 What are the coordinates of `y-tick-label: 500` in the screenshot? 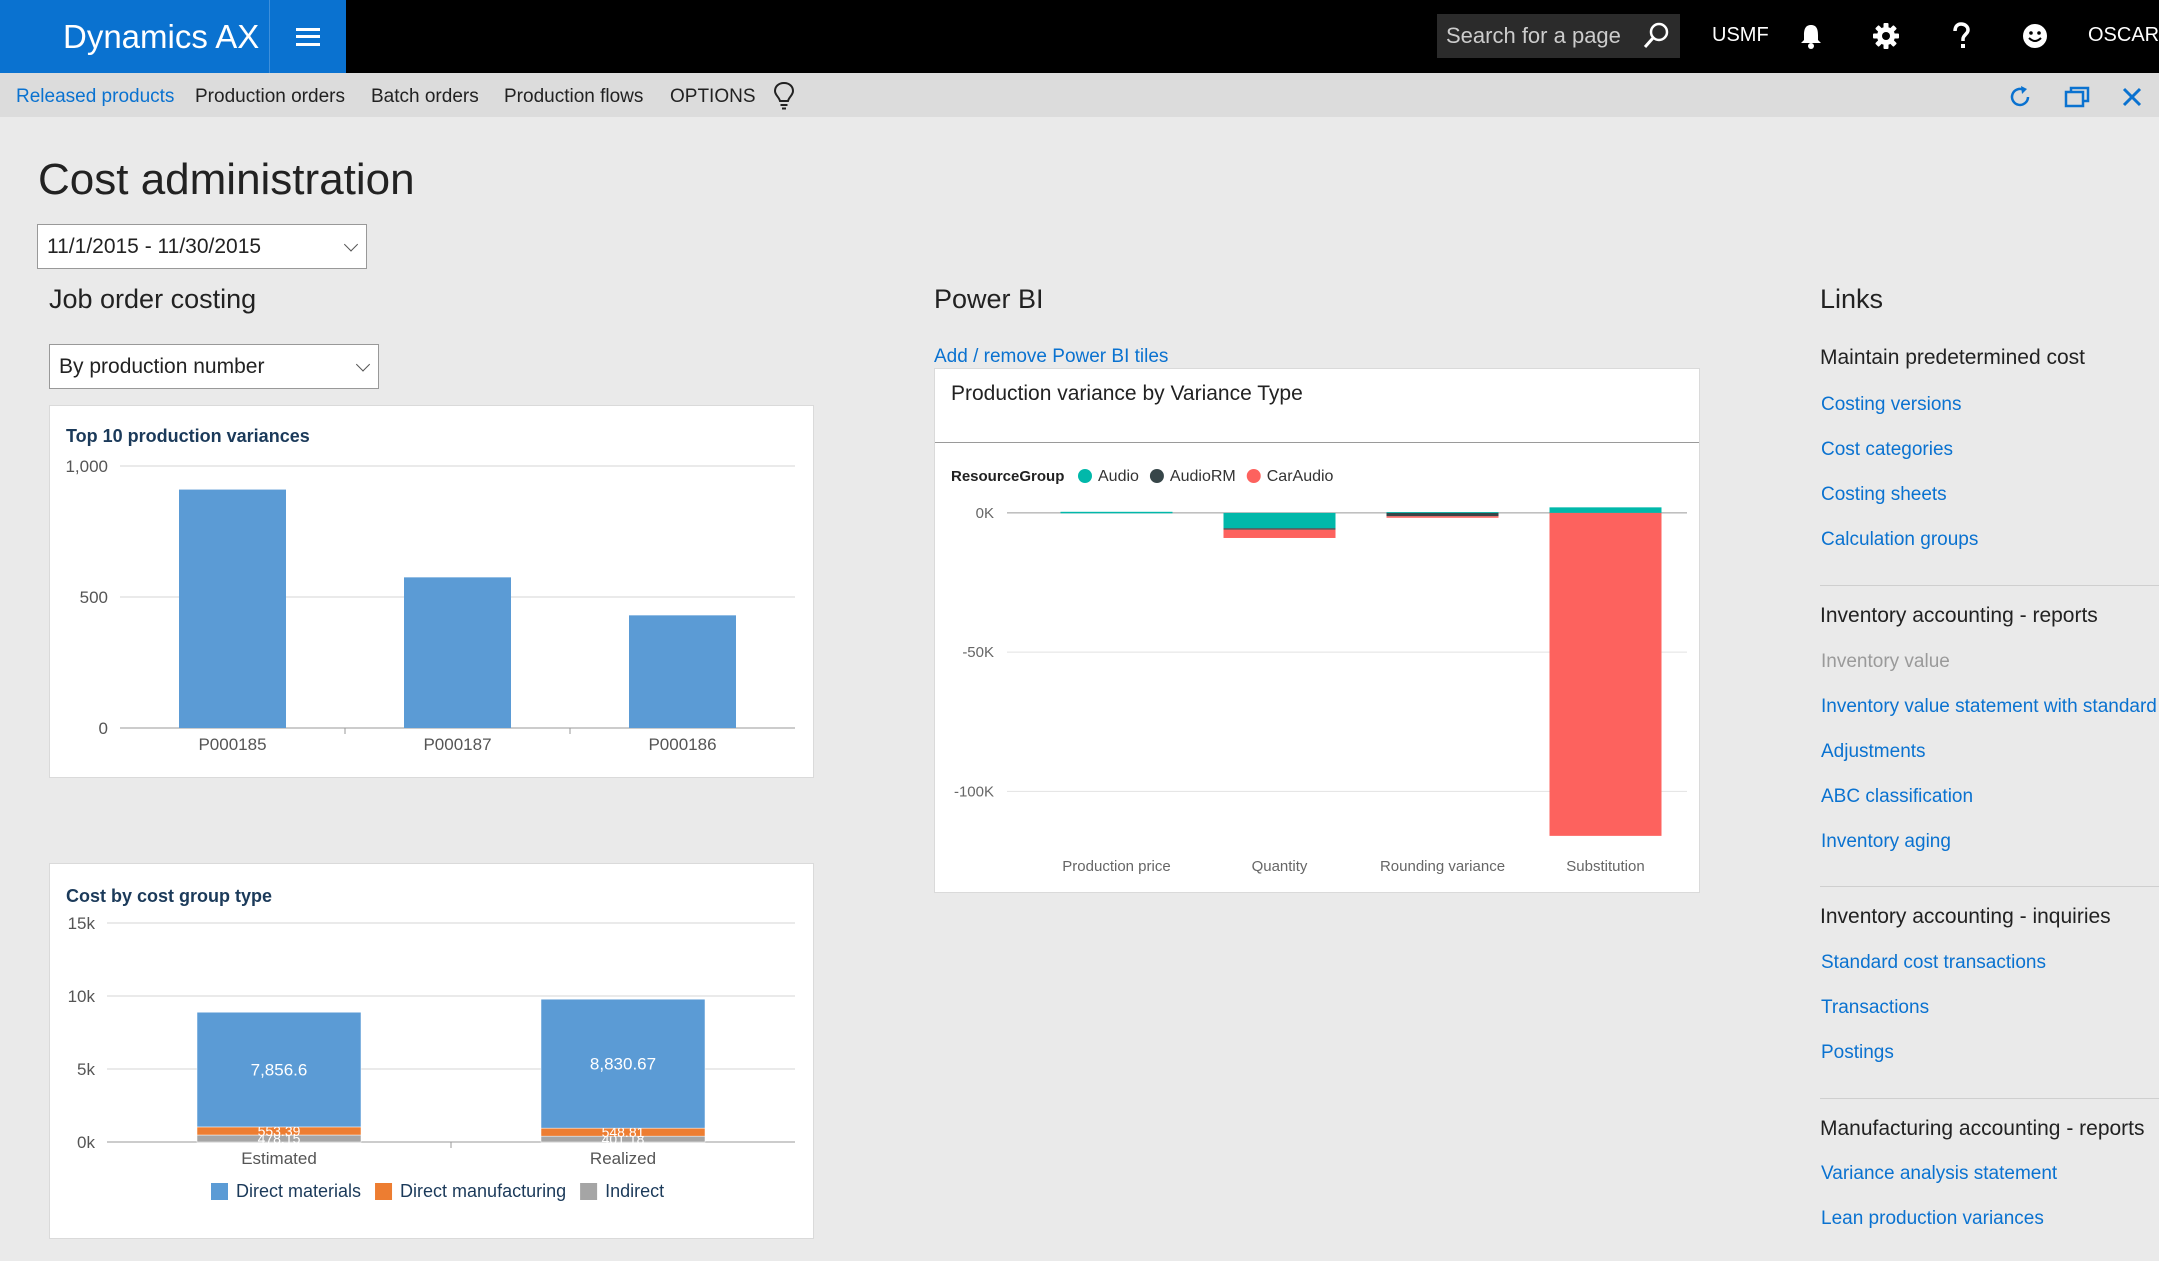 It's located at (94, 597).